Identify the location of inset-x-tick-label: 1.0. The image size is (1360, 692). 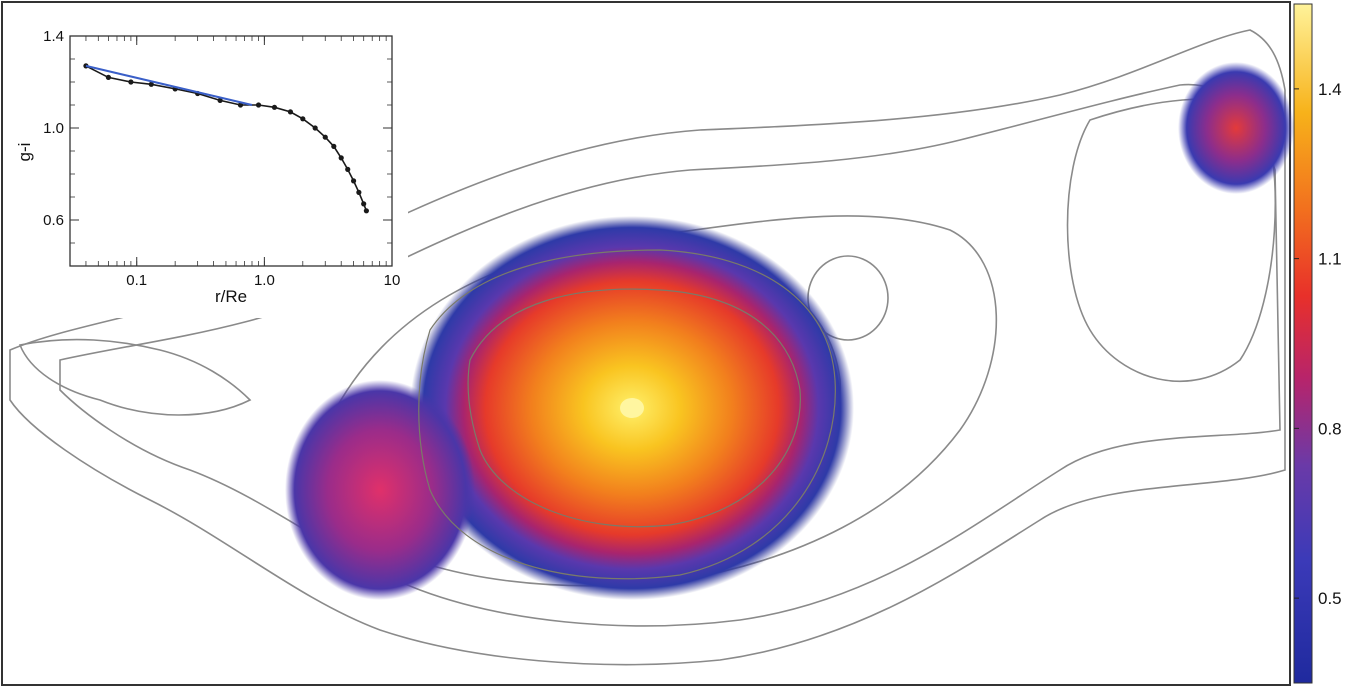
(264, 280).